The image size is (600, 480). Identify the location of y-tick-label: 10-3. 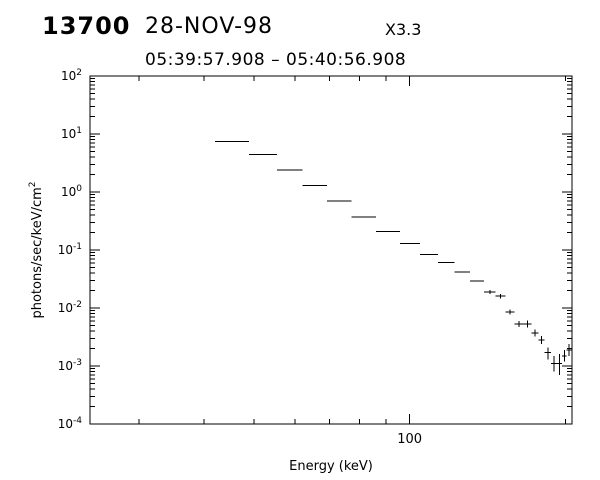
(70, 365).